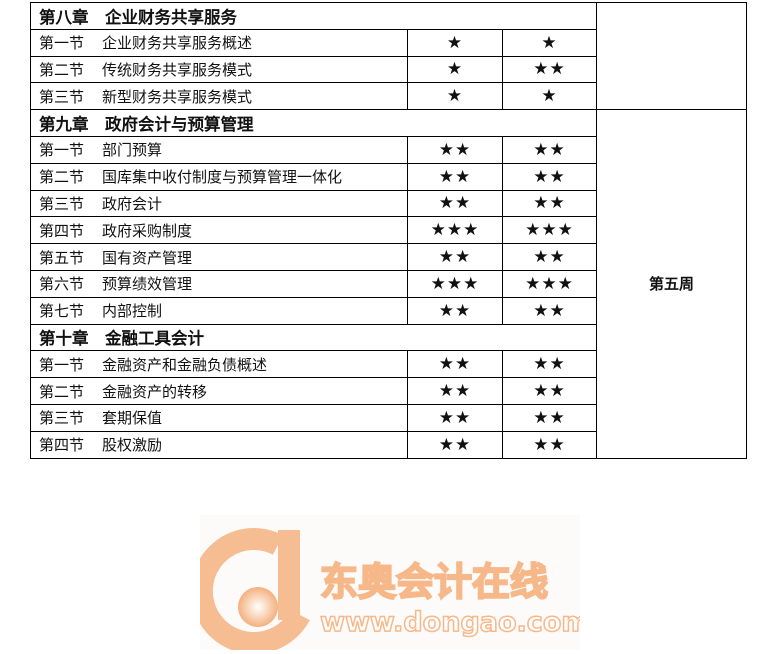  Describe the element at coordinates (219, 444) in the screenshot. I see `section-cell: 第四节 股权激励` at that location.